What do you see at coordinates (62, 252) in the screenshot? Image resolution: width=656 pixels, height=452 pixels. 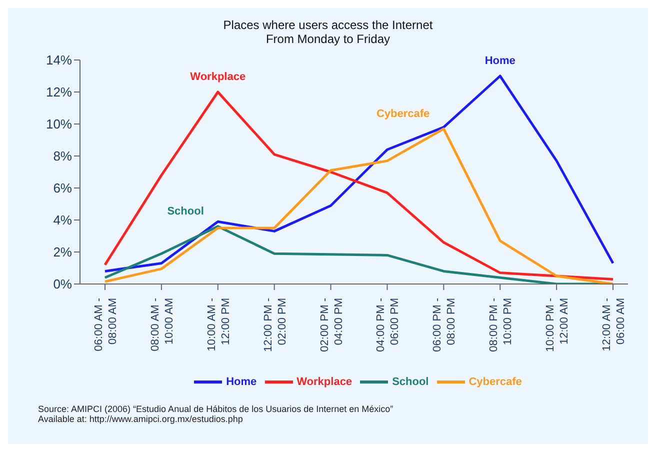 I see `y-tick-label: 2%` at bounding box center [62, 252].